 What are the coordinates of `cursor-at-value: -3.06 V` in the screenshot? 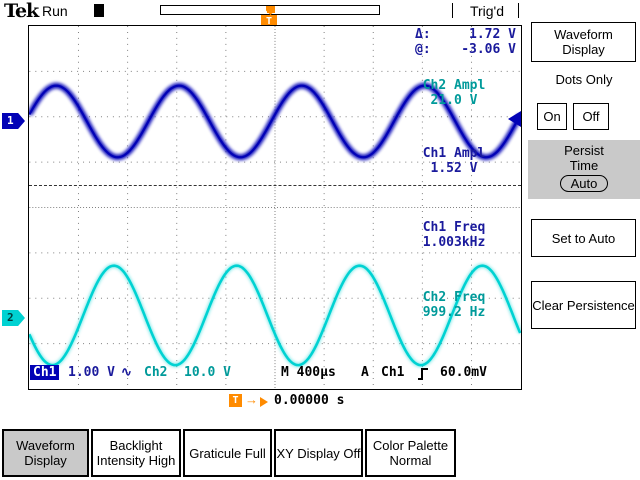 It's located at (488, 49).